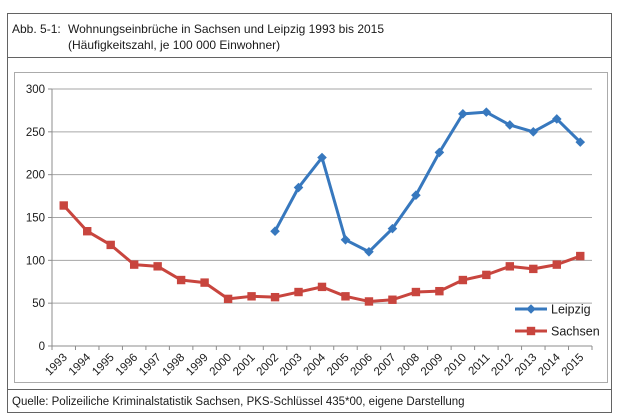  I want to click on x-axis-label: 2013, so click(526, 365).